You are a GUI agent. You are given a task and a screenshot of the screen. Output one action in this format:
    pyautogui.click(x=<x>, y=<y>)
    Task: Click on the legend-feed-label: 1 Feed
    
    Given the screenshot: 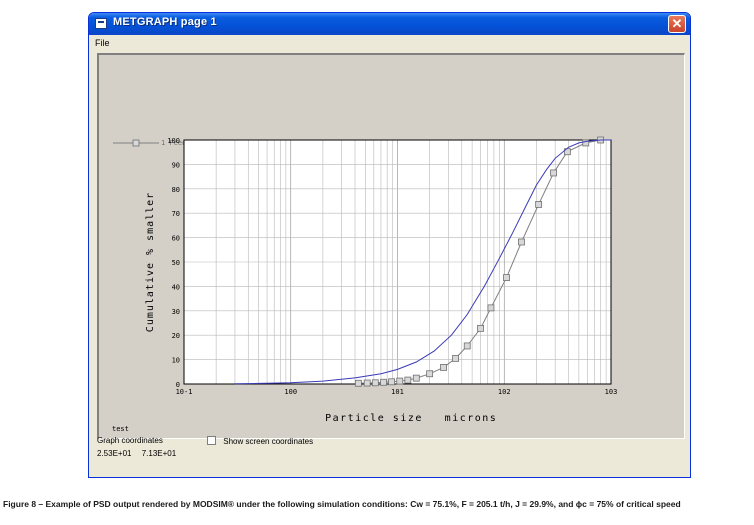 What is the action you would take?
    pyautogui.click(x=173, y=143)
    